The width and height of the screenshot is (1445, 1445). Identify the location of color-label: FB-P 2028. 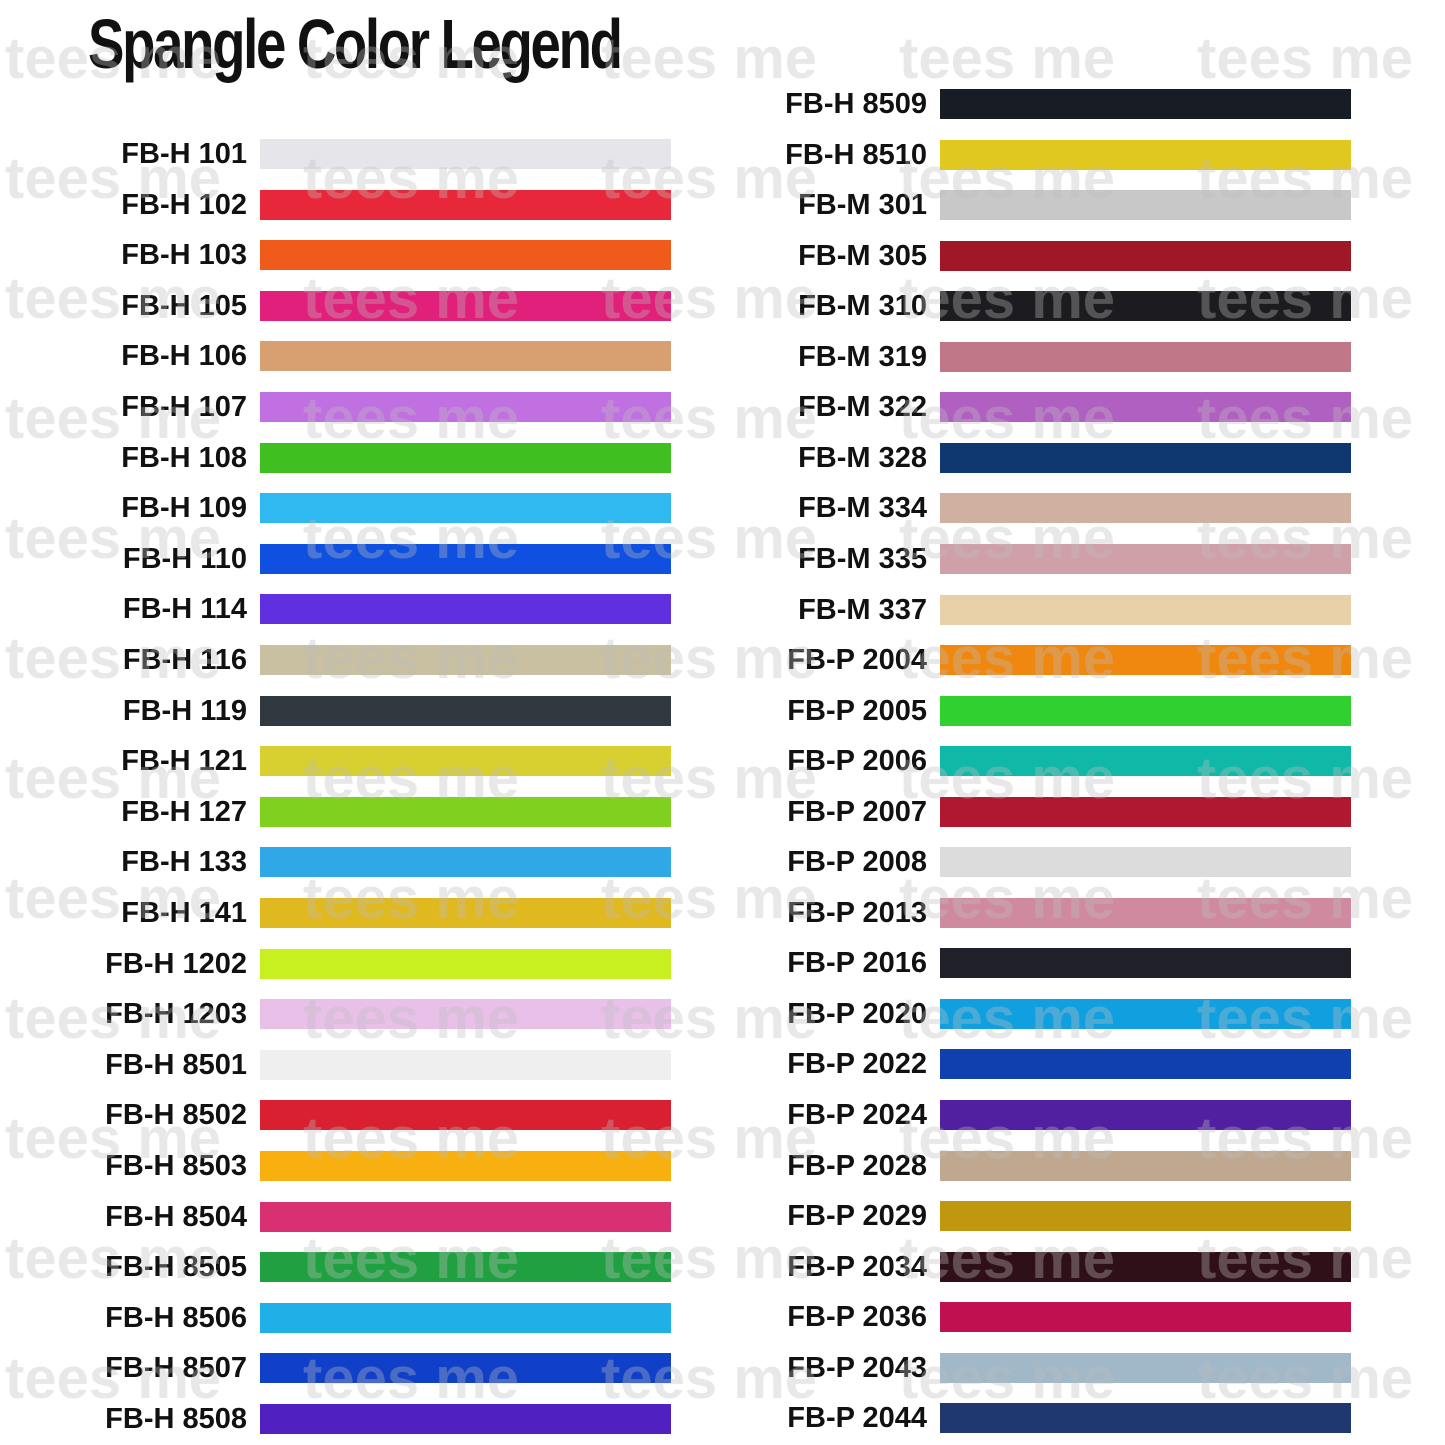
(857, 1165).